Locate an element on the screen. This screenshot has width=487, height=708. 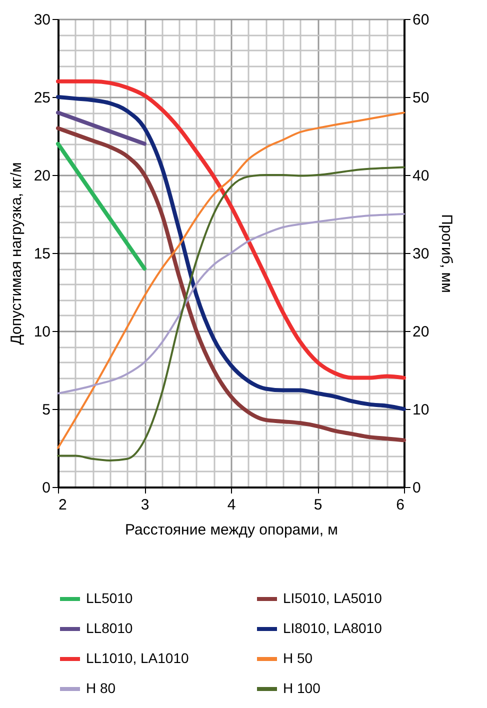
y2-axis-title: Прогиб, мм is located at coordinates (447, 253).